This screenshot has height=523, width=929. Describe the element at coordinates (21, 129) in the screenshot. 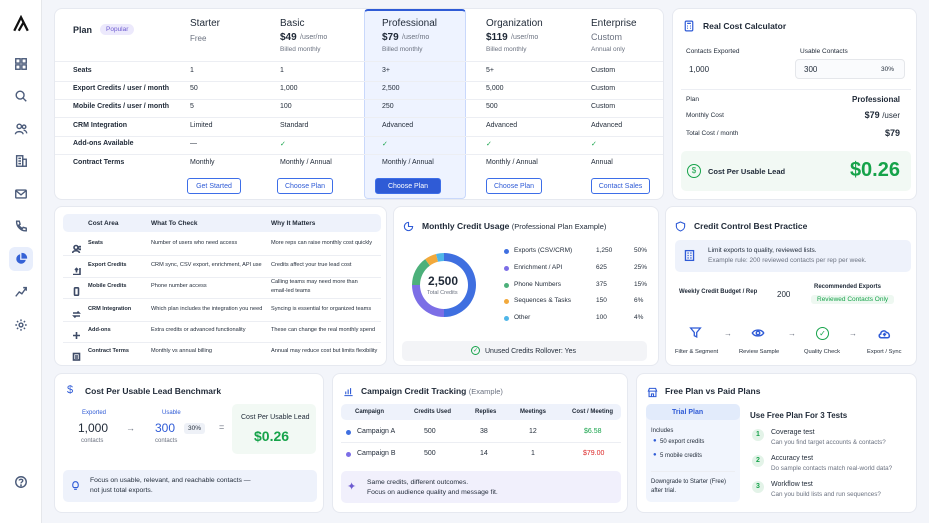

I see `users-icon` at that location.